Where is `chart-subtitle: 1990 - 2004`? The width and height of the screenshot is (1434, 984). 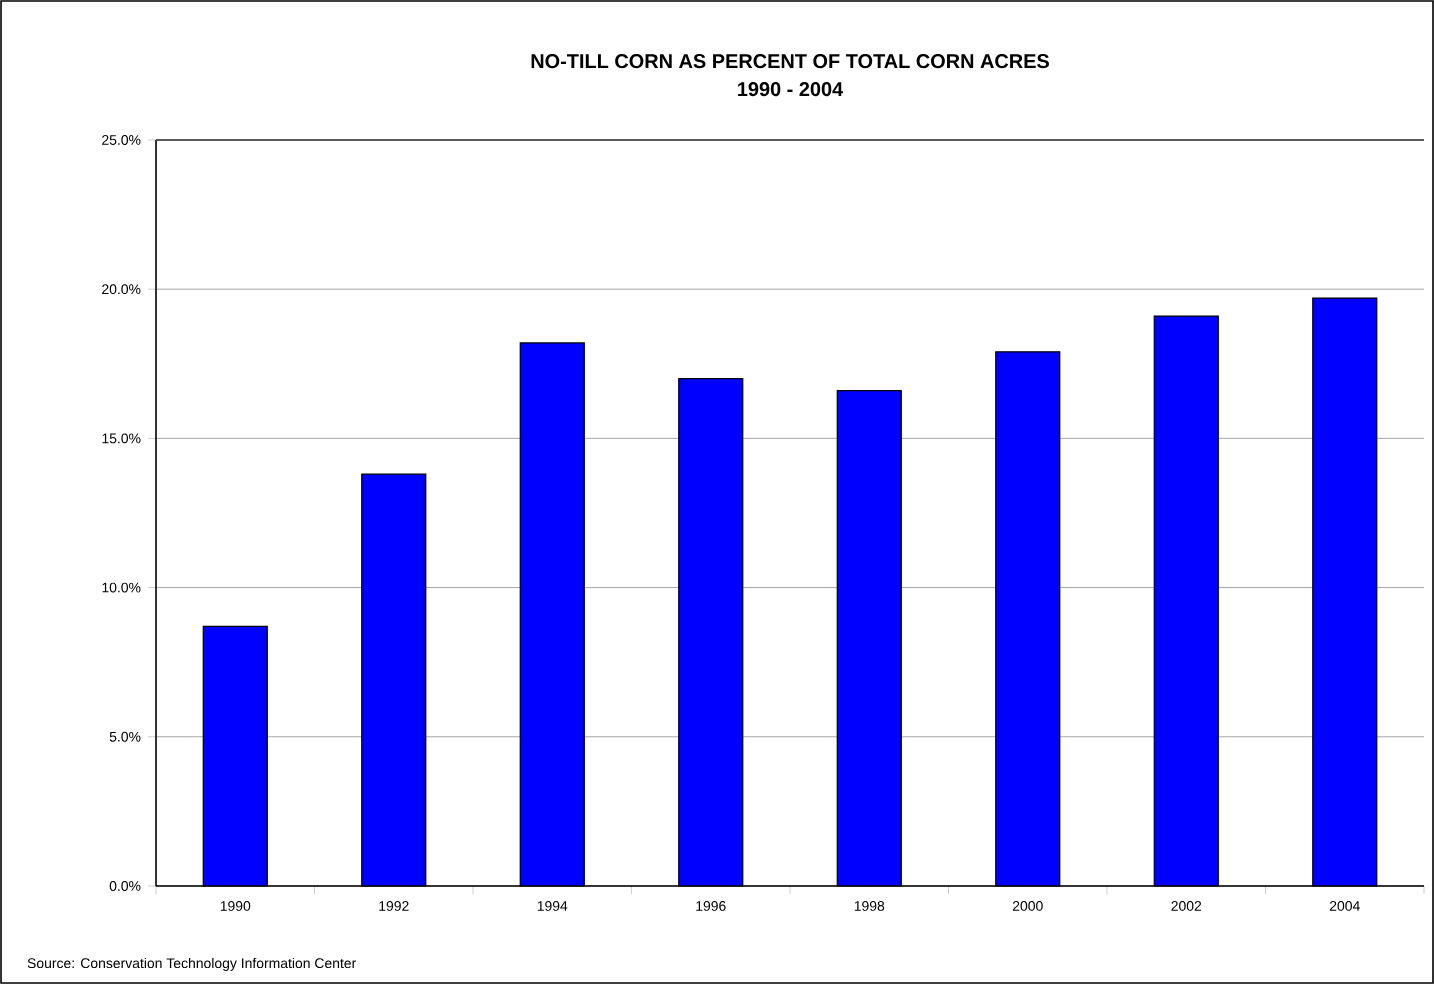 chart-subtitle: 1990 - 2004 is located at coordinates (791, 89).